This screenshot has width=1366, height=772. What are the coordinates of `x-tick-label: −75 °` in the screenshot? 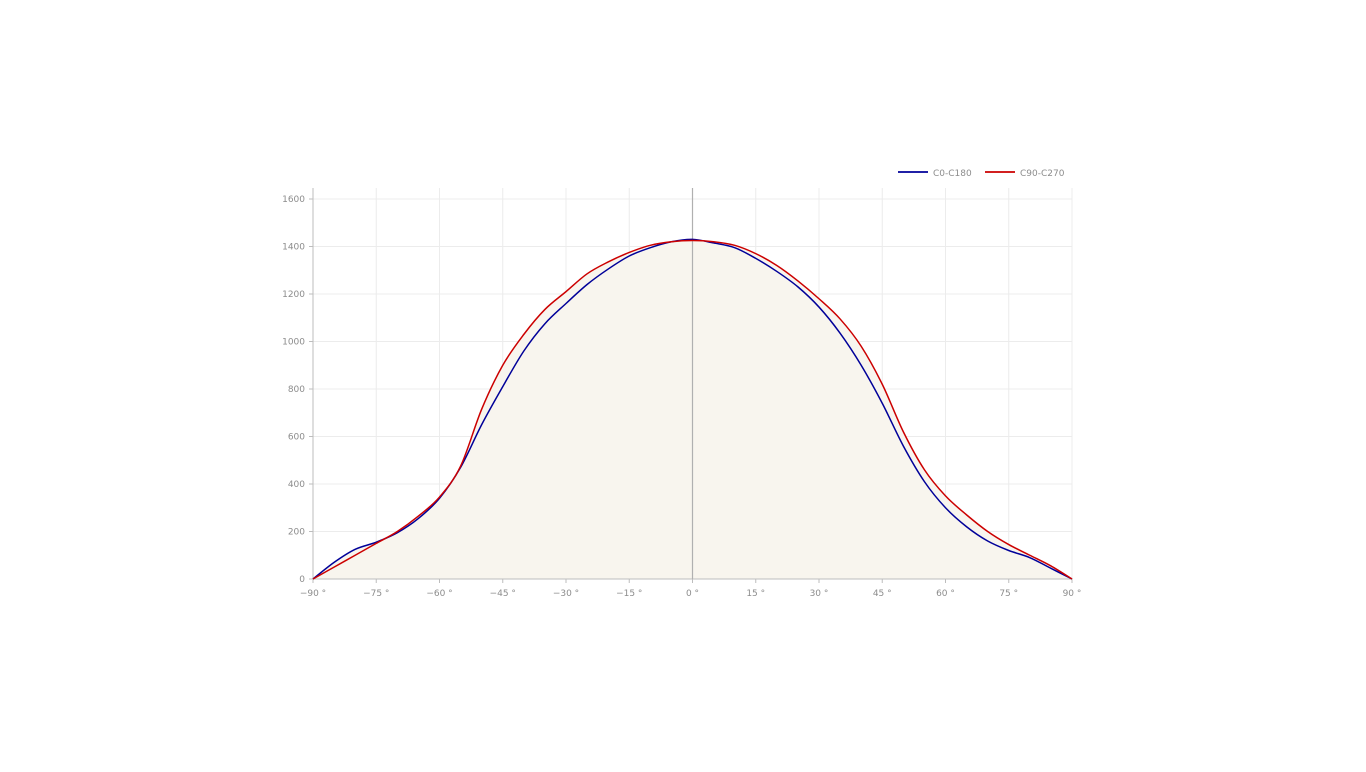 It's located at (376, 594).